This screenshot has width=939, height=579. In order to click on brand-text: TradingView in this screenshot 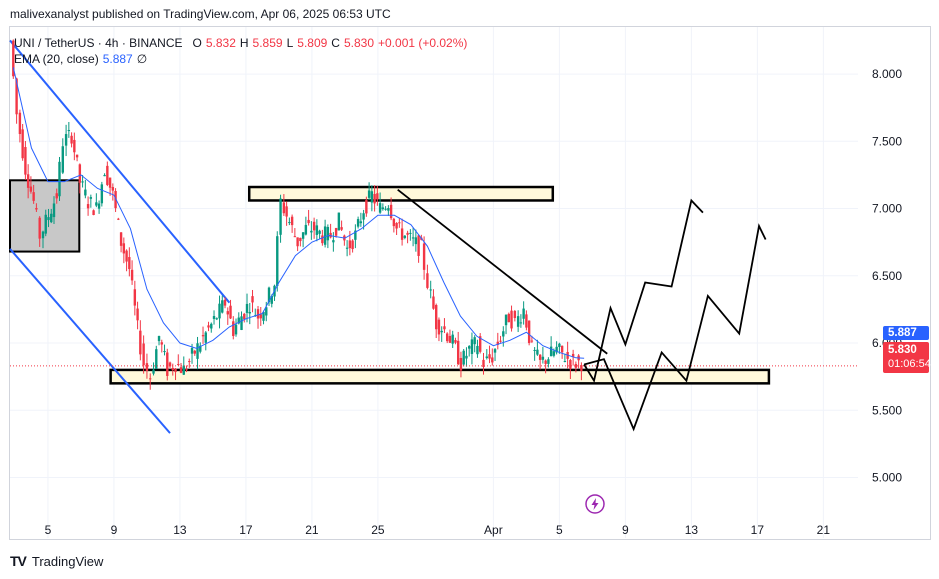, I will do `click(67, 561)`.